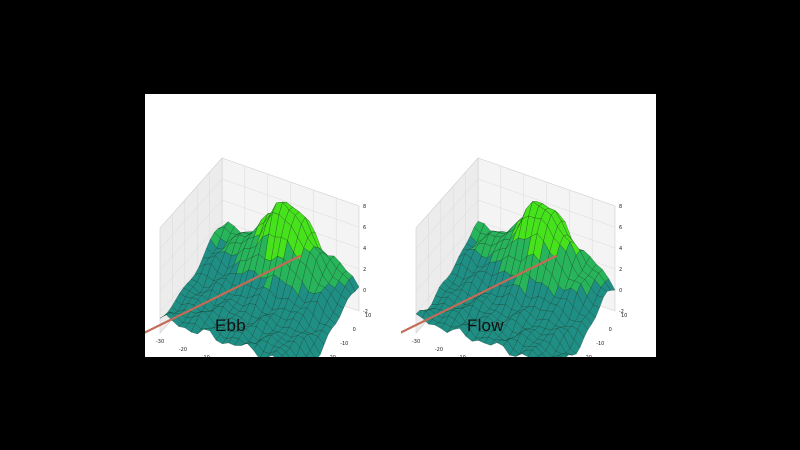 Image resolution: width=800 pixels, height=450 pixels. Describe the element at coordinates (485, 325) in the screenshot. I see `caption-flow: Flow` at that location.